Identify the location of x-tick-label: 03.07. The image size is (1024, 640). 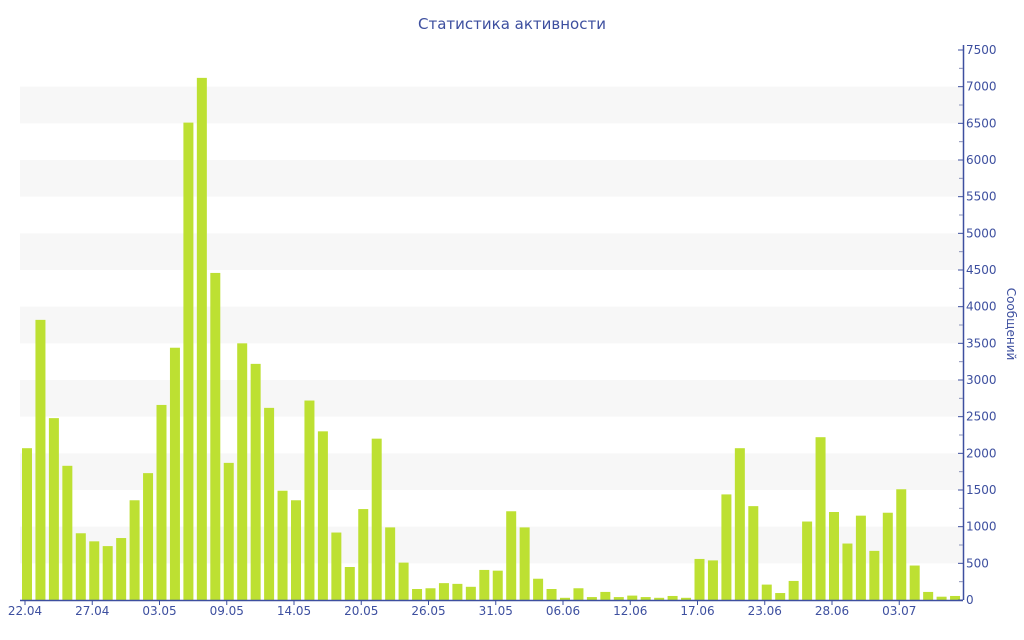
(899, 611).